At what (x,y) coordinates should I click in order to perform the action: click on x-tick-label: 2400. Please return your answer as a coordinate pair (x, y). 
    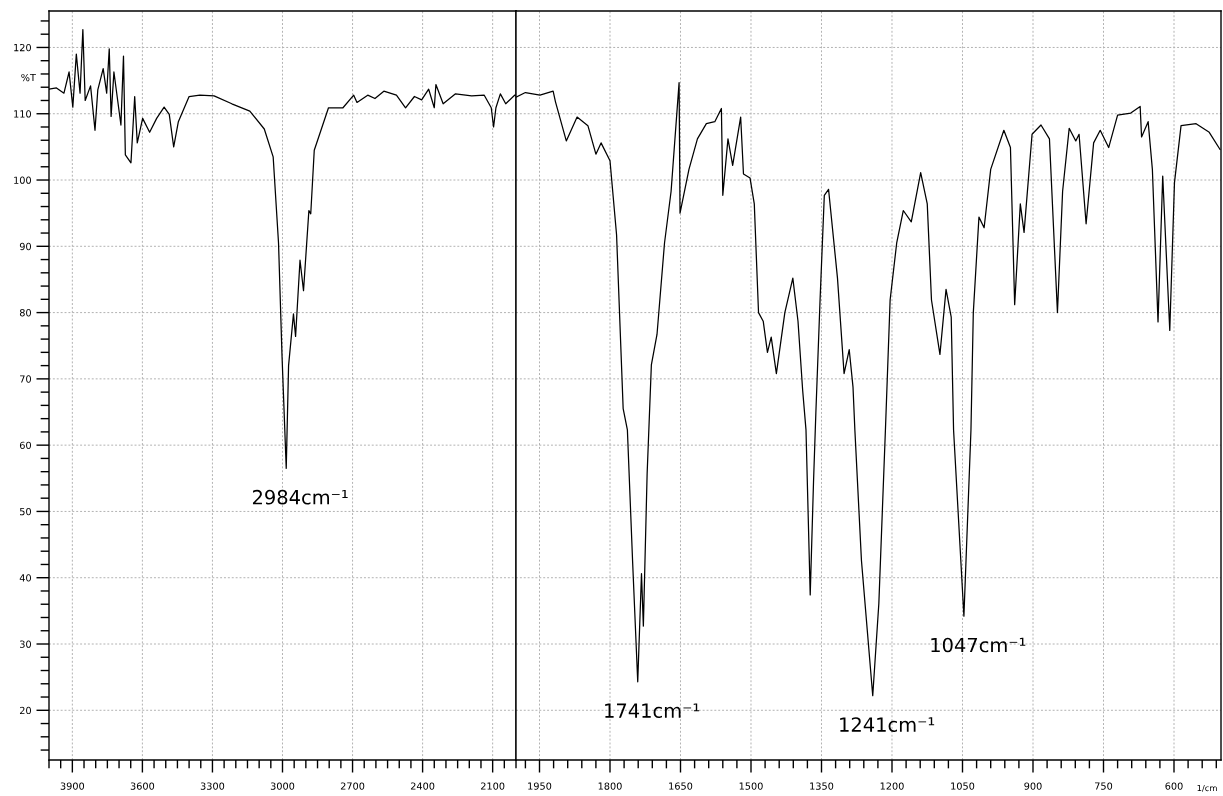
    Looking at the image, I should click on (422, 786).